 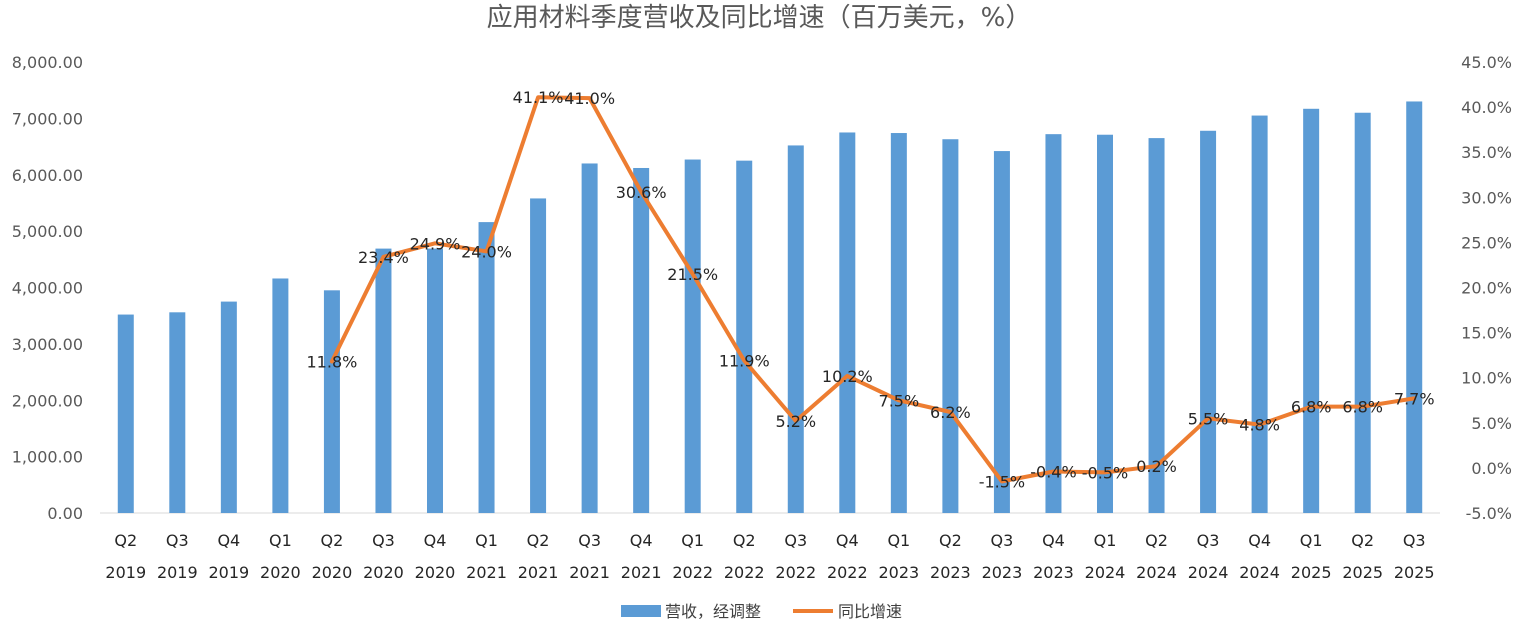 What do you see at coordinates (1486, 242) in the screenshot?
I see `right-axis-tick-label: 25.0%` at bounding box center [1486, 242].